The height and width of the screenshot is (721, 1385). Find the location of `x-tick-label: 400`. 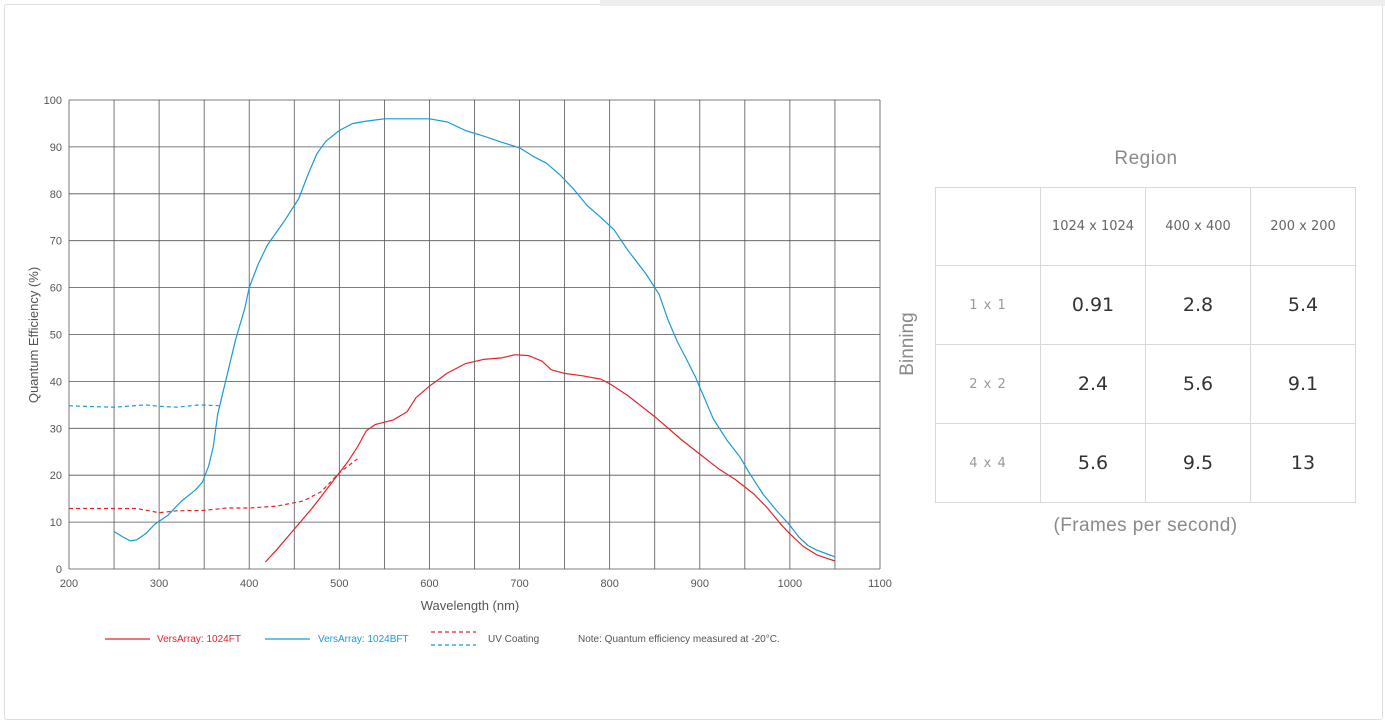

x-tick-label: 400 is located at coordinates (249, 584).